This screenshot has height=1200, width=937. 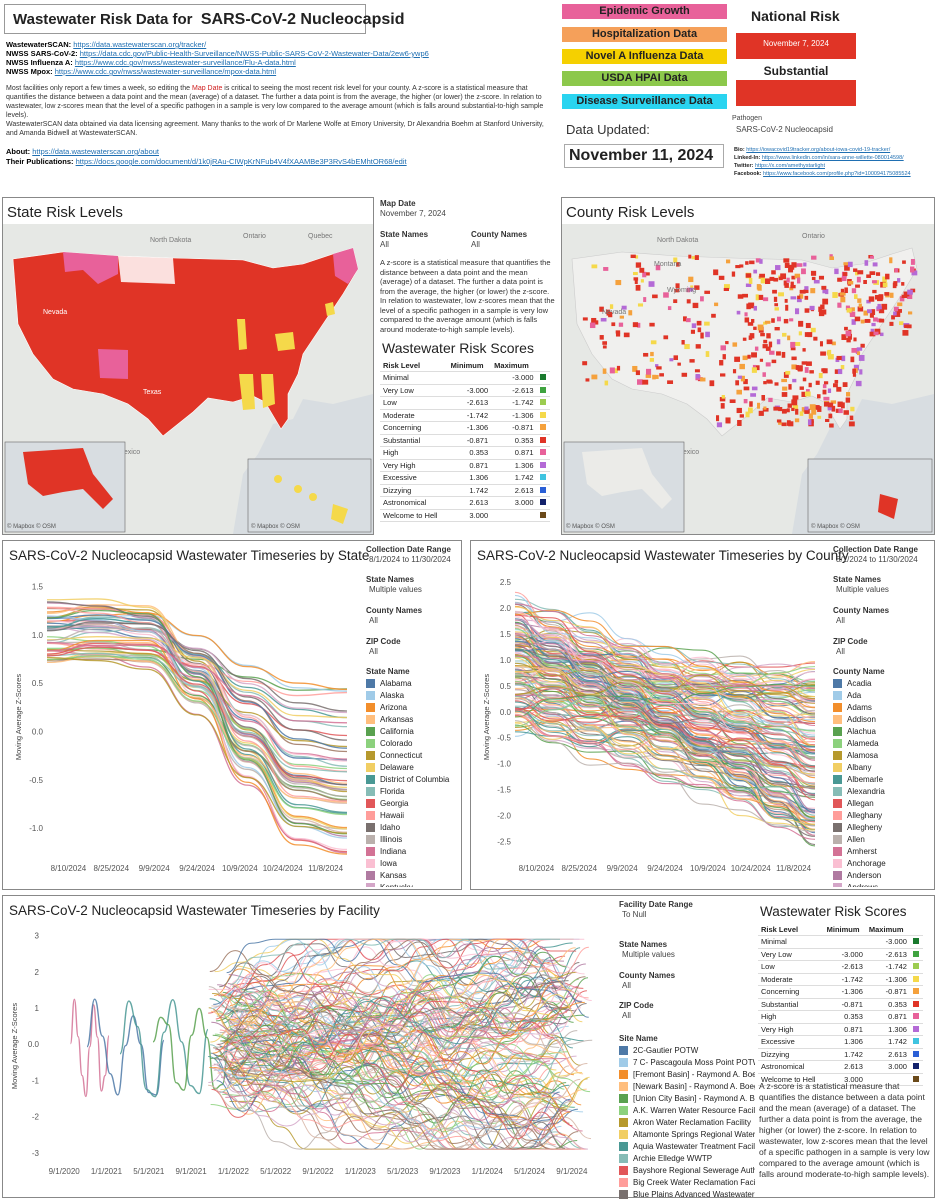 What do you see at coordinates (784, 129) in the screenshot?
I see `pathogen-value: SARS-CoV-2 Nucleocapsid` at bounding box center [784, 129].